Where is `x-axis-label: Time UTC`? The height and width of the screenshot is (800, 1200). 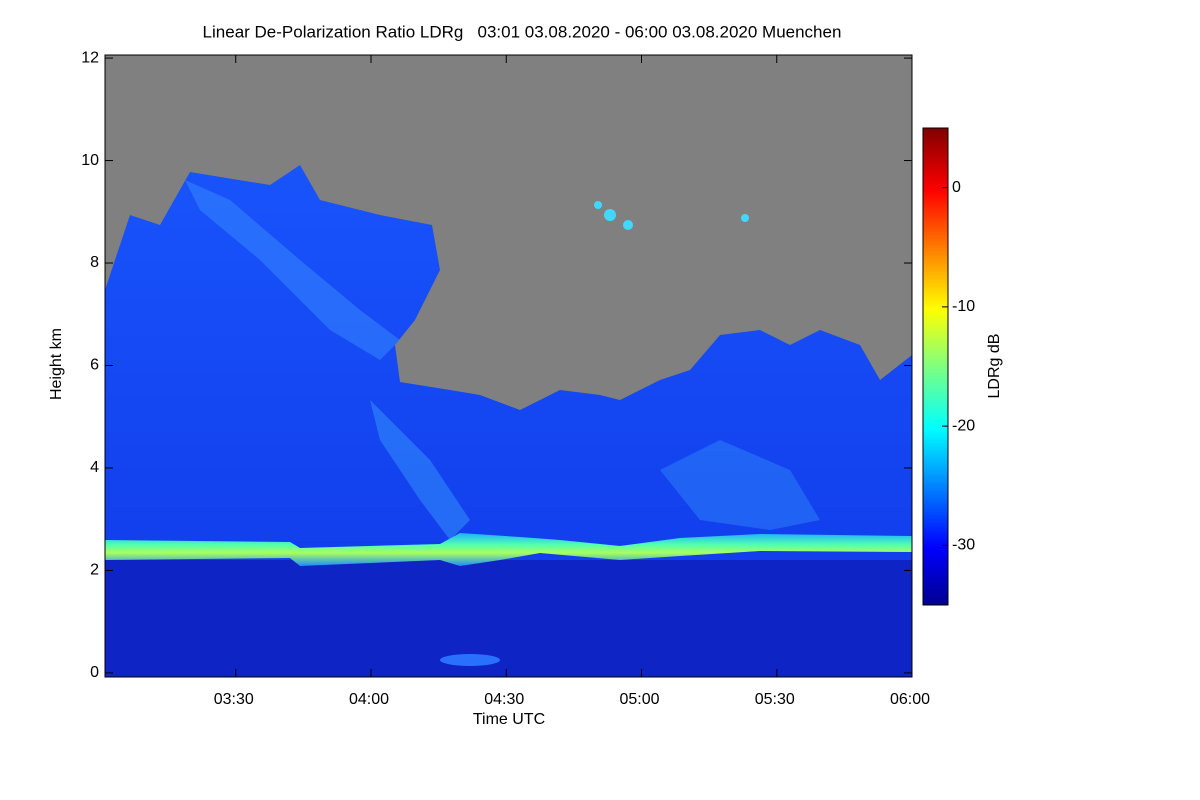 x-axis-label: Time UTC is located at coordinates (509, 719).